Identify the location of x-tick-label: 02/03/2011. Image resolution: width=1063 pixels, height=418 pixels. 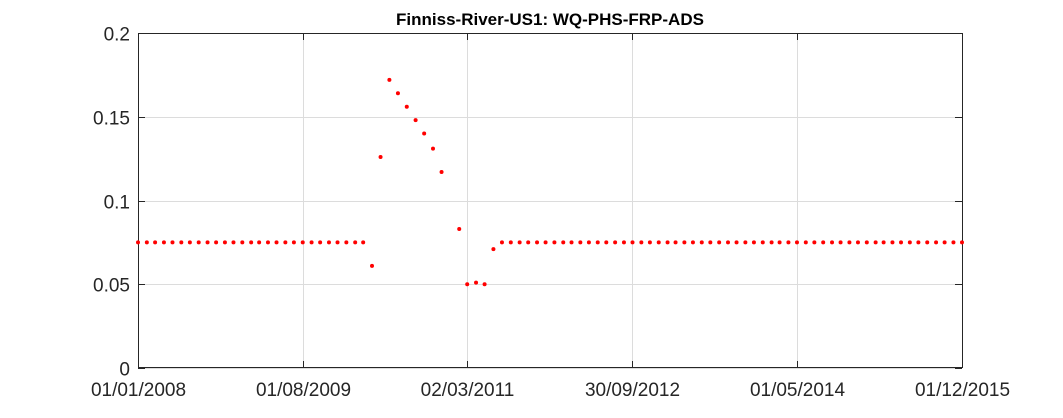
(468, 390).